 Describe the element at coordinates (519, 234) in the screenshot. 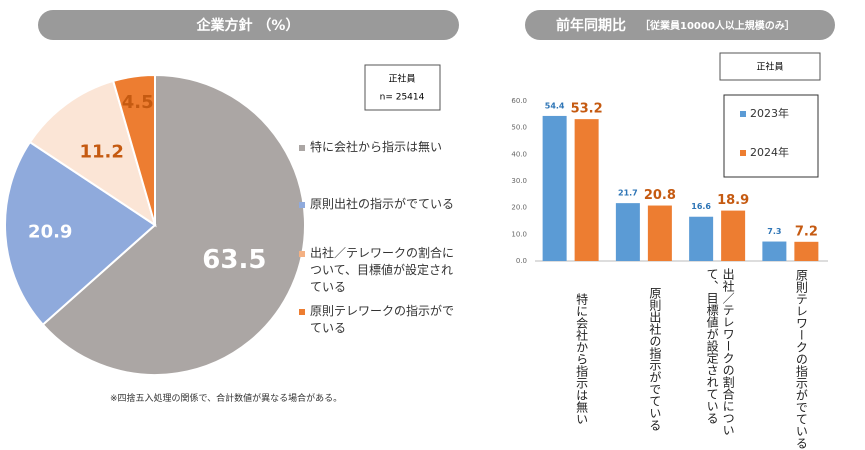

I see `y-tick-label: 10.0` at that location.